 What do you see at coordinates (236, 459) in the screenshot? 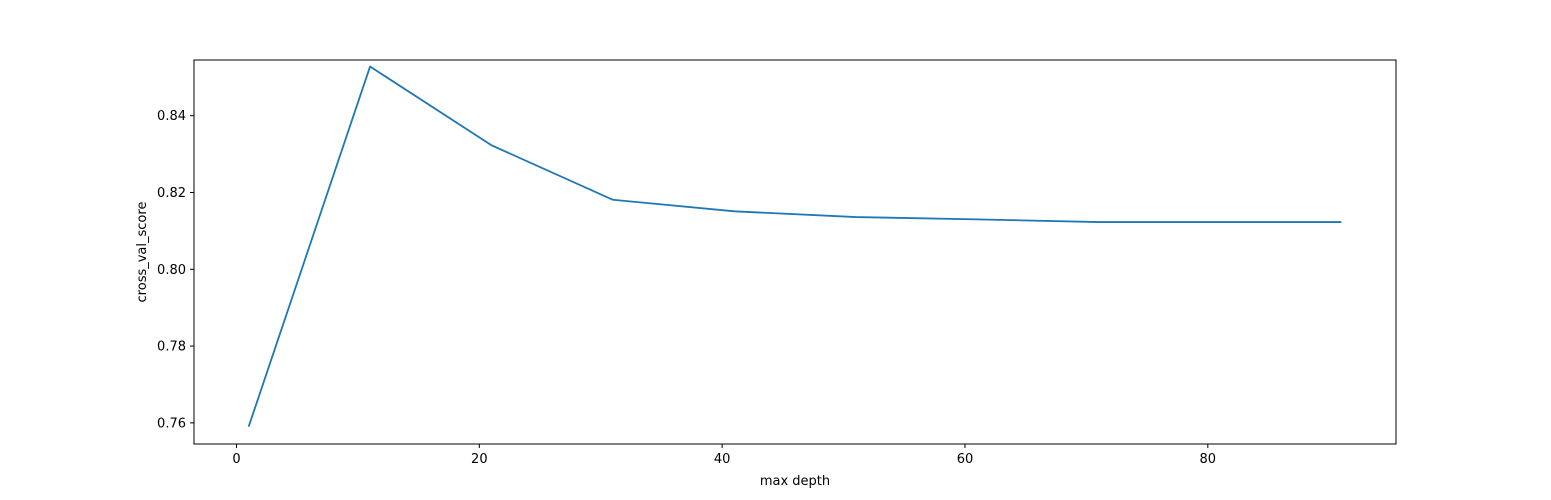
I see `x-tick-label: 0` at bounding box center [236, 459].